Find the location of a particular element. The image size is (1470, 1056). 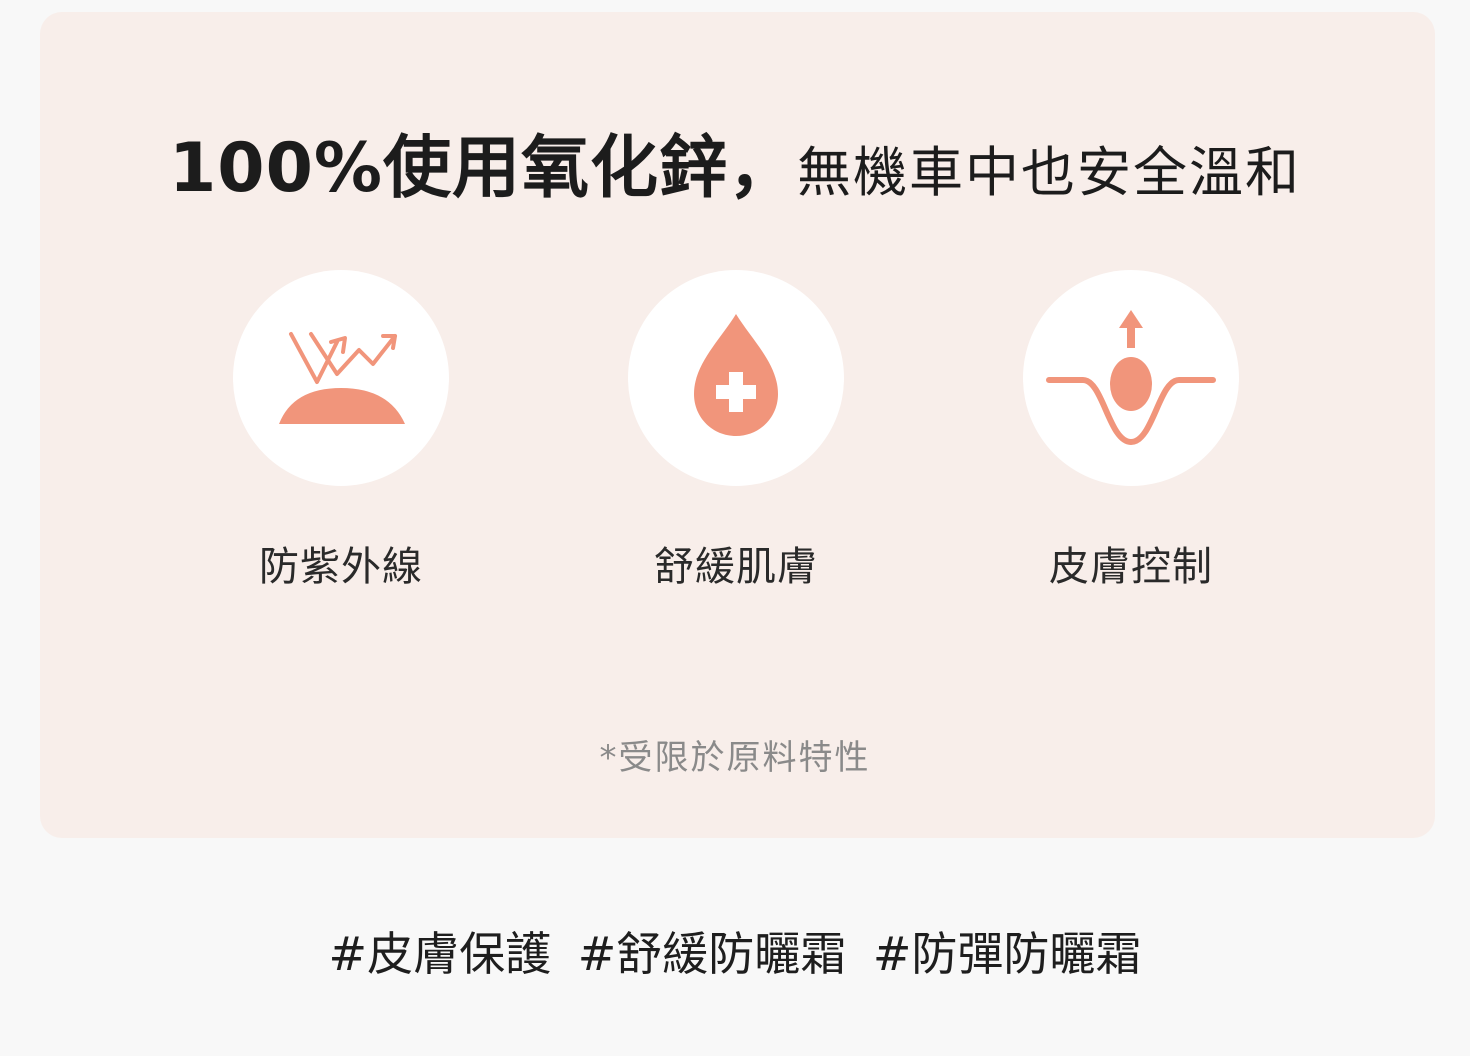

headline-bold: 100%使用氧化鋅， is located at coordinates (483, 168).